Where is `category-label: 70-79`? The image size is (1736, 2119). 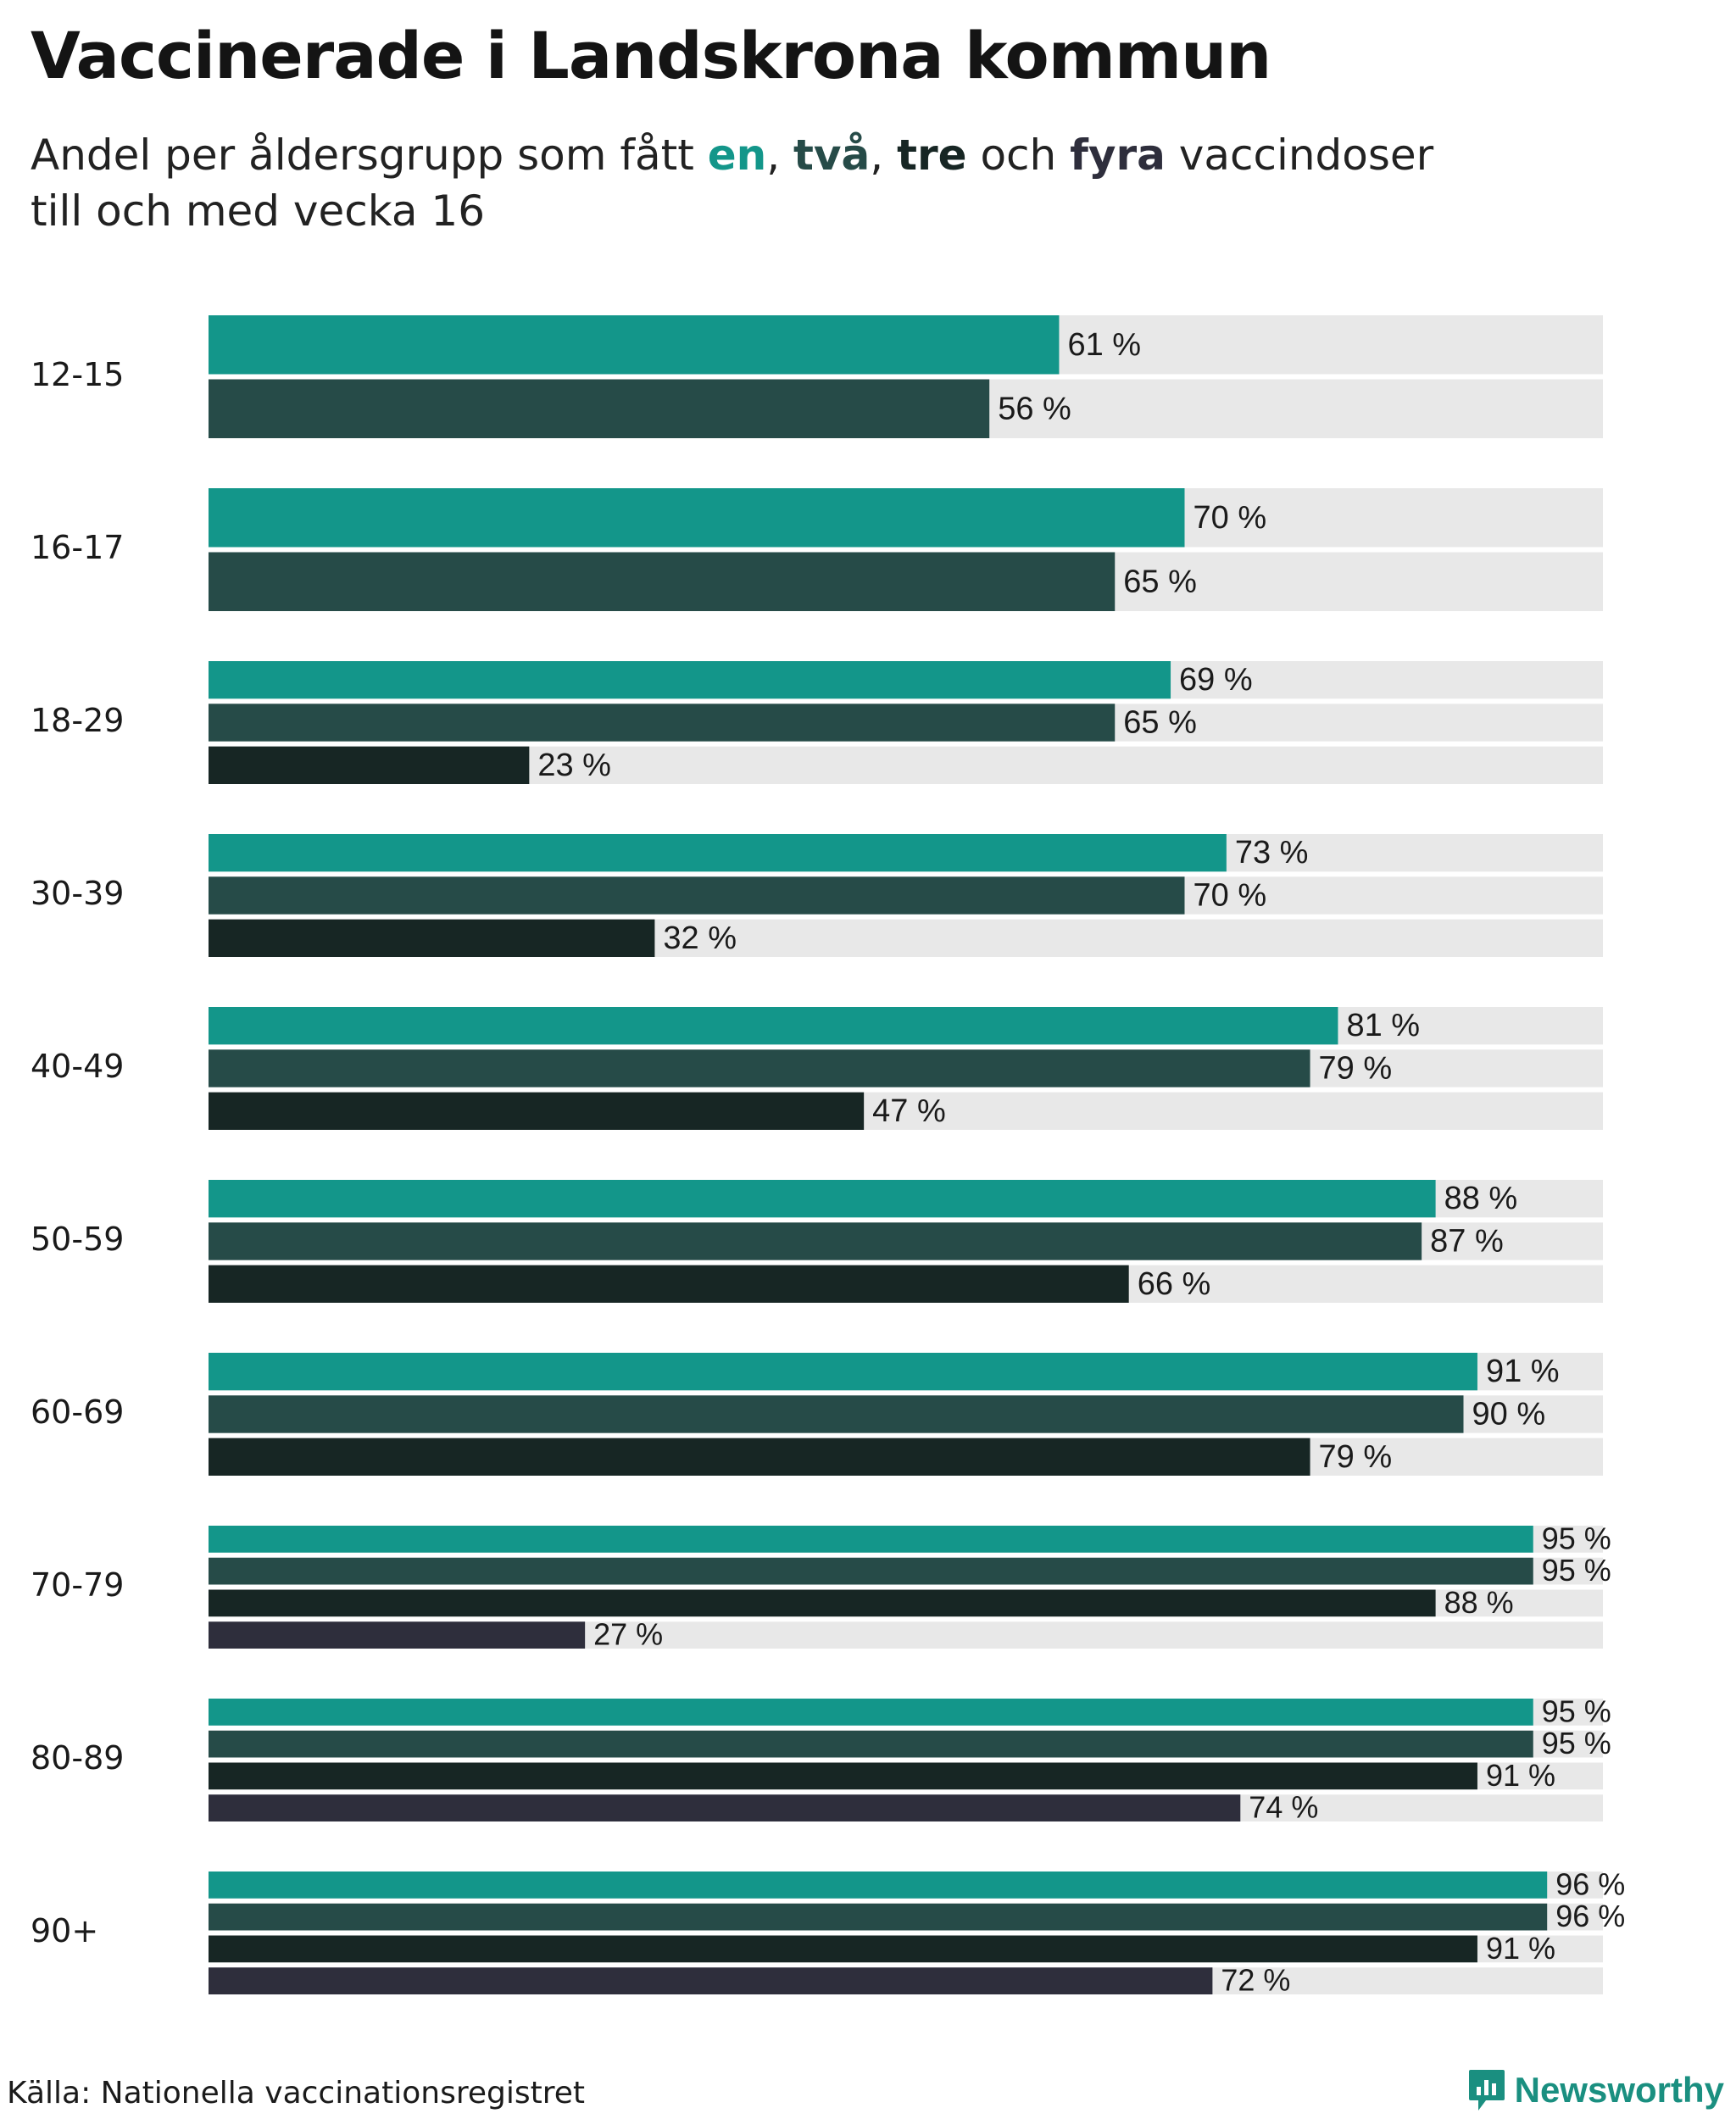 category-label: 70-79 is located at coordinates (77, 1585).